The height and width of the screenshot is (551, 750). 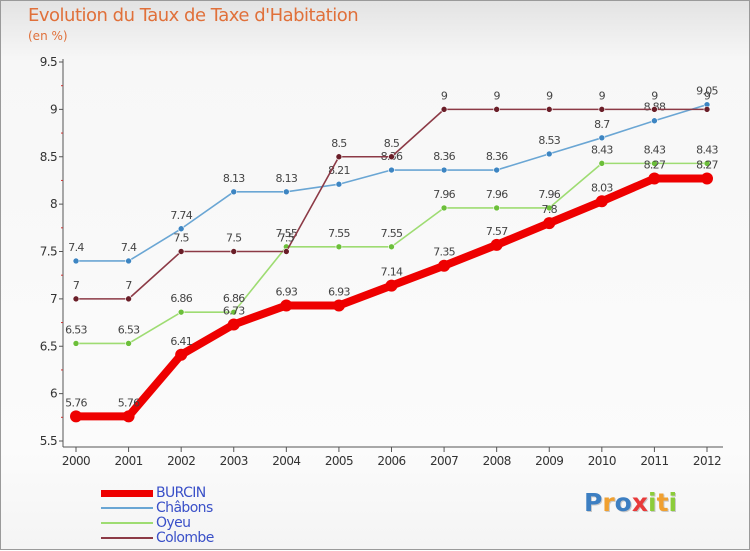 What do you see at coordinates (286, 461) in the screenshot?
I see `x-tick-label: 2004` at bounding box center [286, 461].